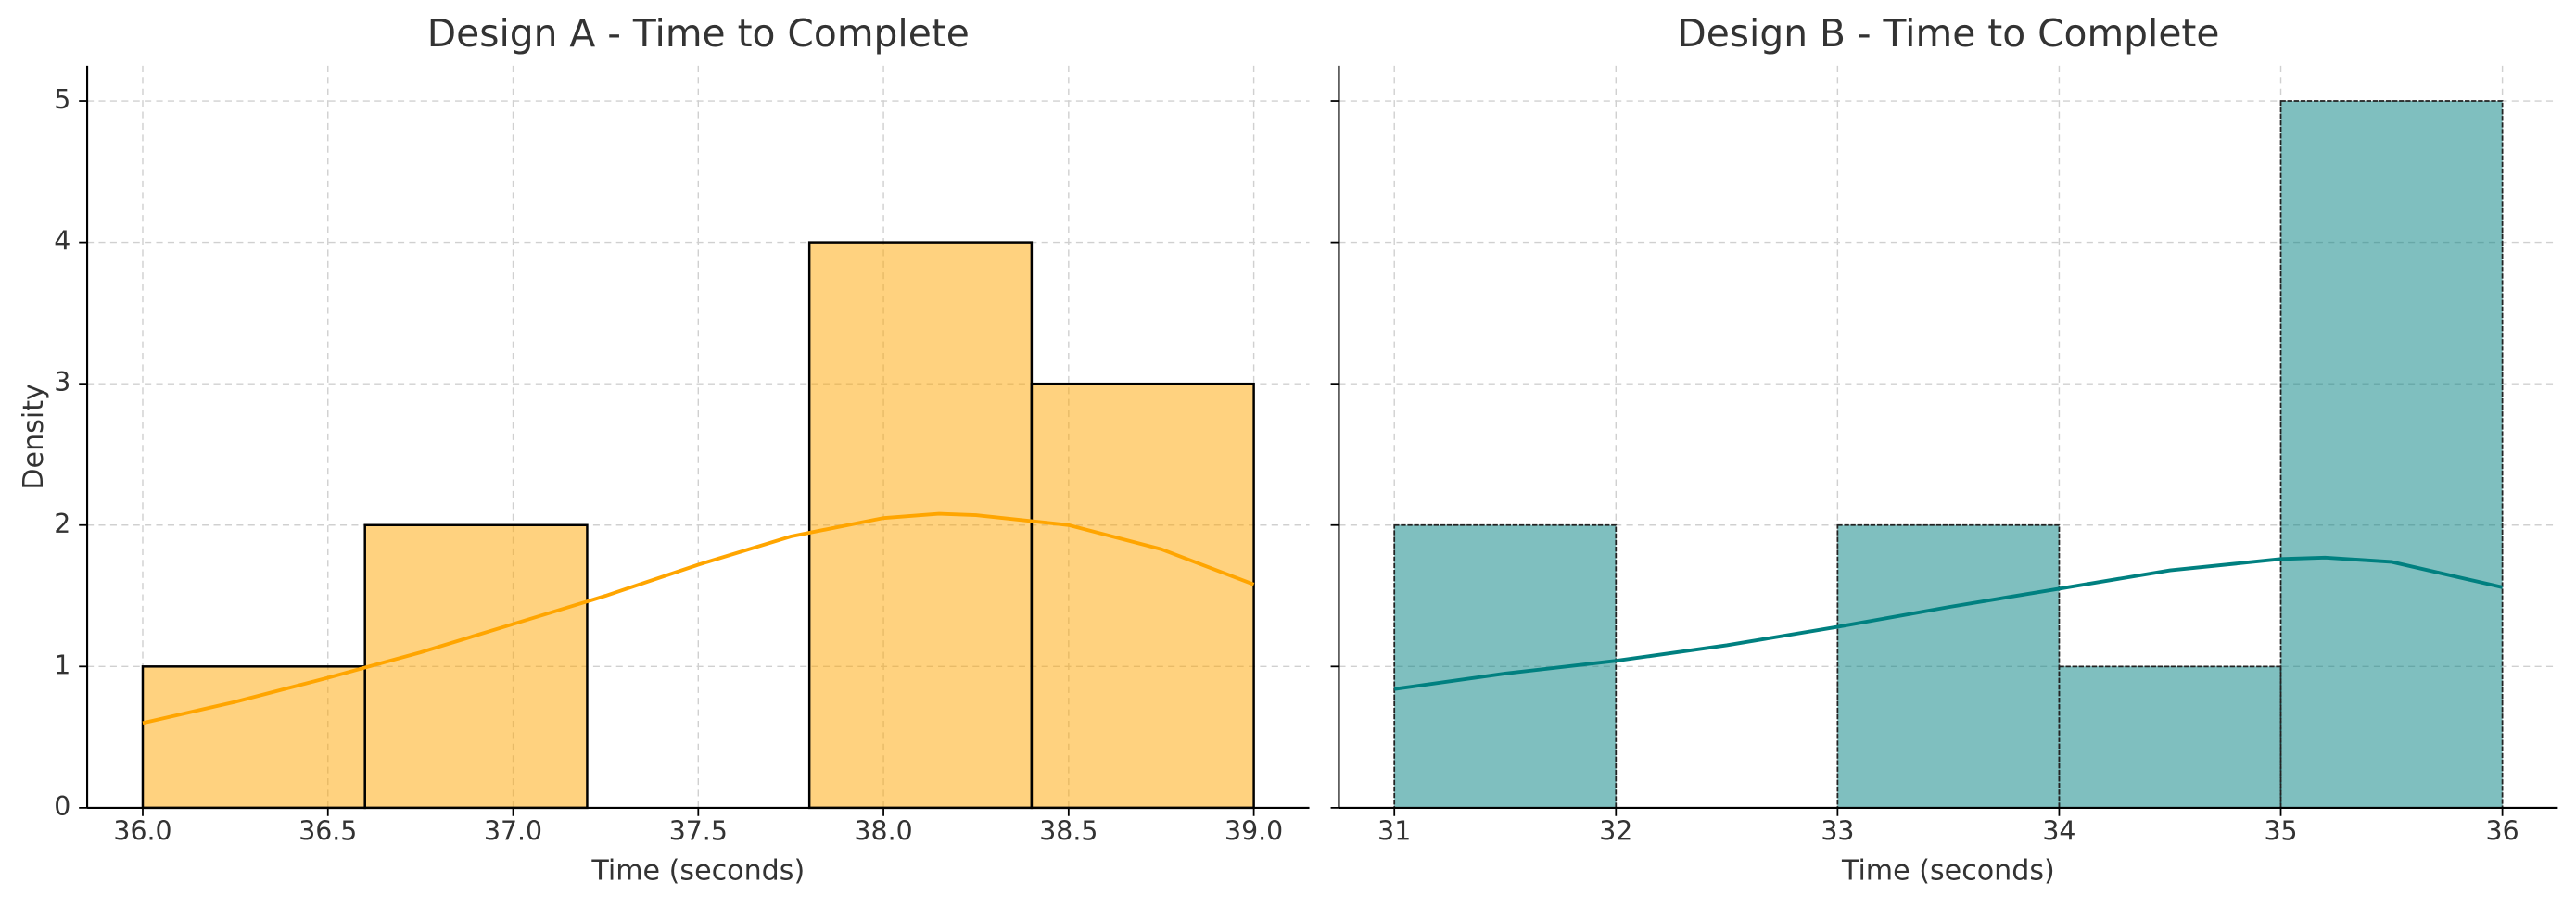  Describe the element at coordinates (2058, 830) in the screenshot. I see `x-tick-label: 34` at that location.